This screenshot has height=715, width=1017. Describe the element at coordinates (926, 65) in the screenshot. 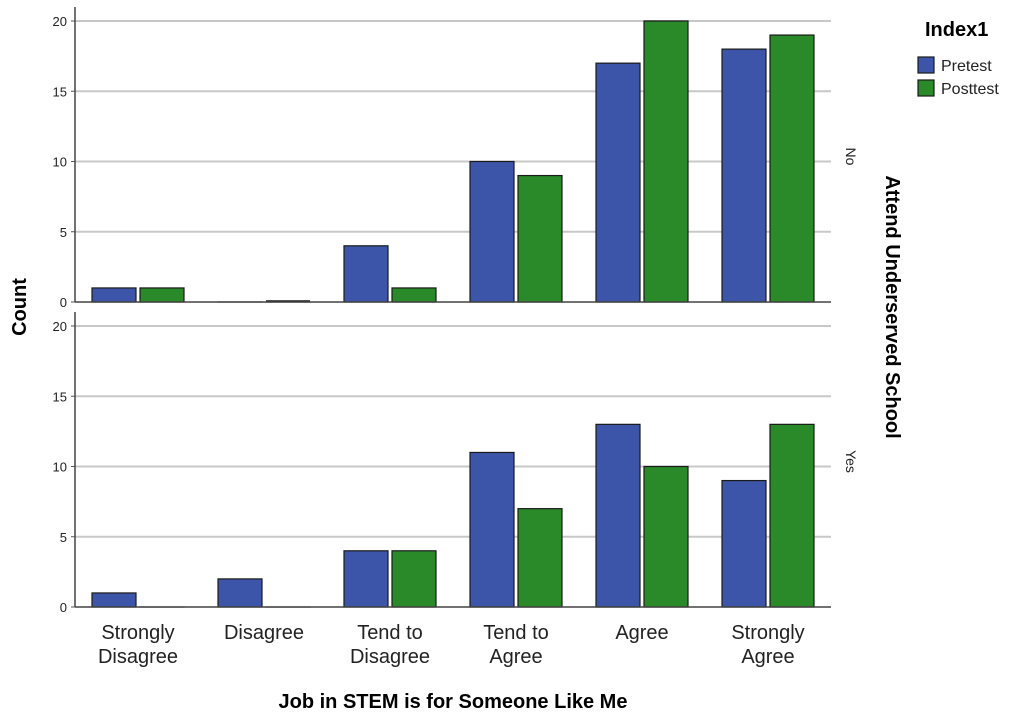

I see `legend-swatch-pretest` at that location.